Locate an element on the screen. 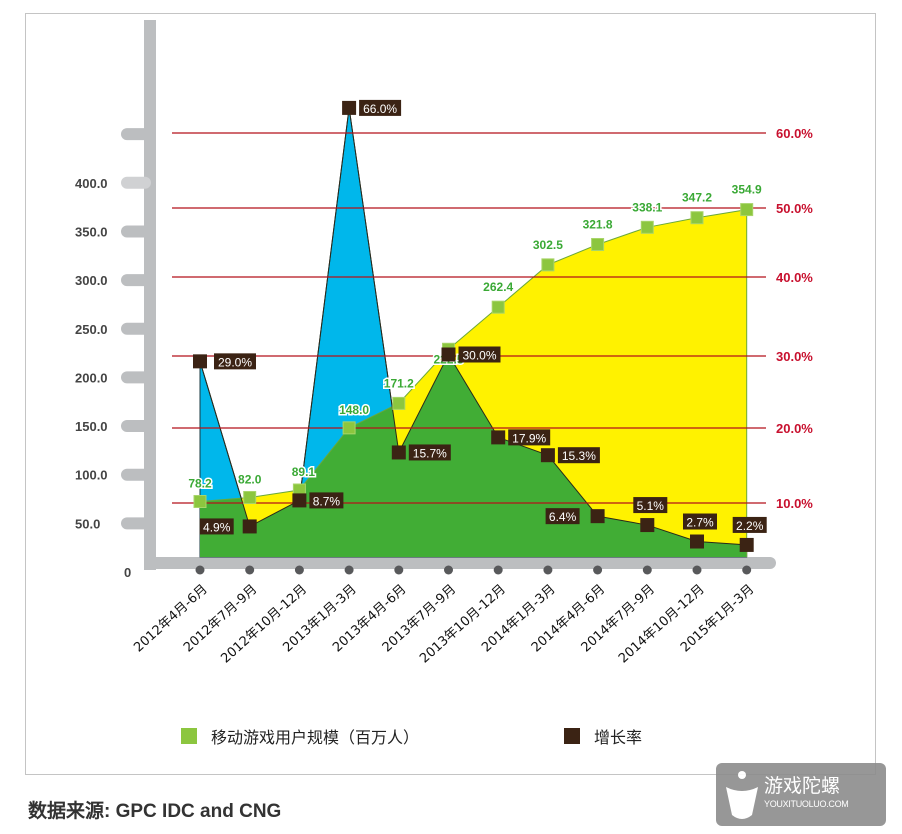 Image resolution: width=902 pixels, height=834 pixels. users-data-label: 89.1 is located at coordinates (304, 472).